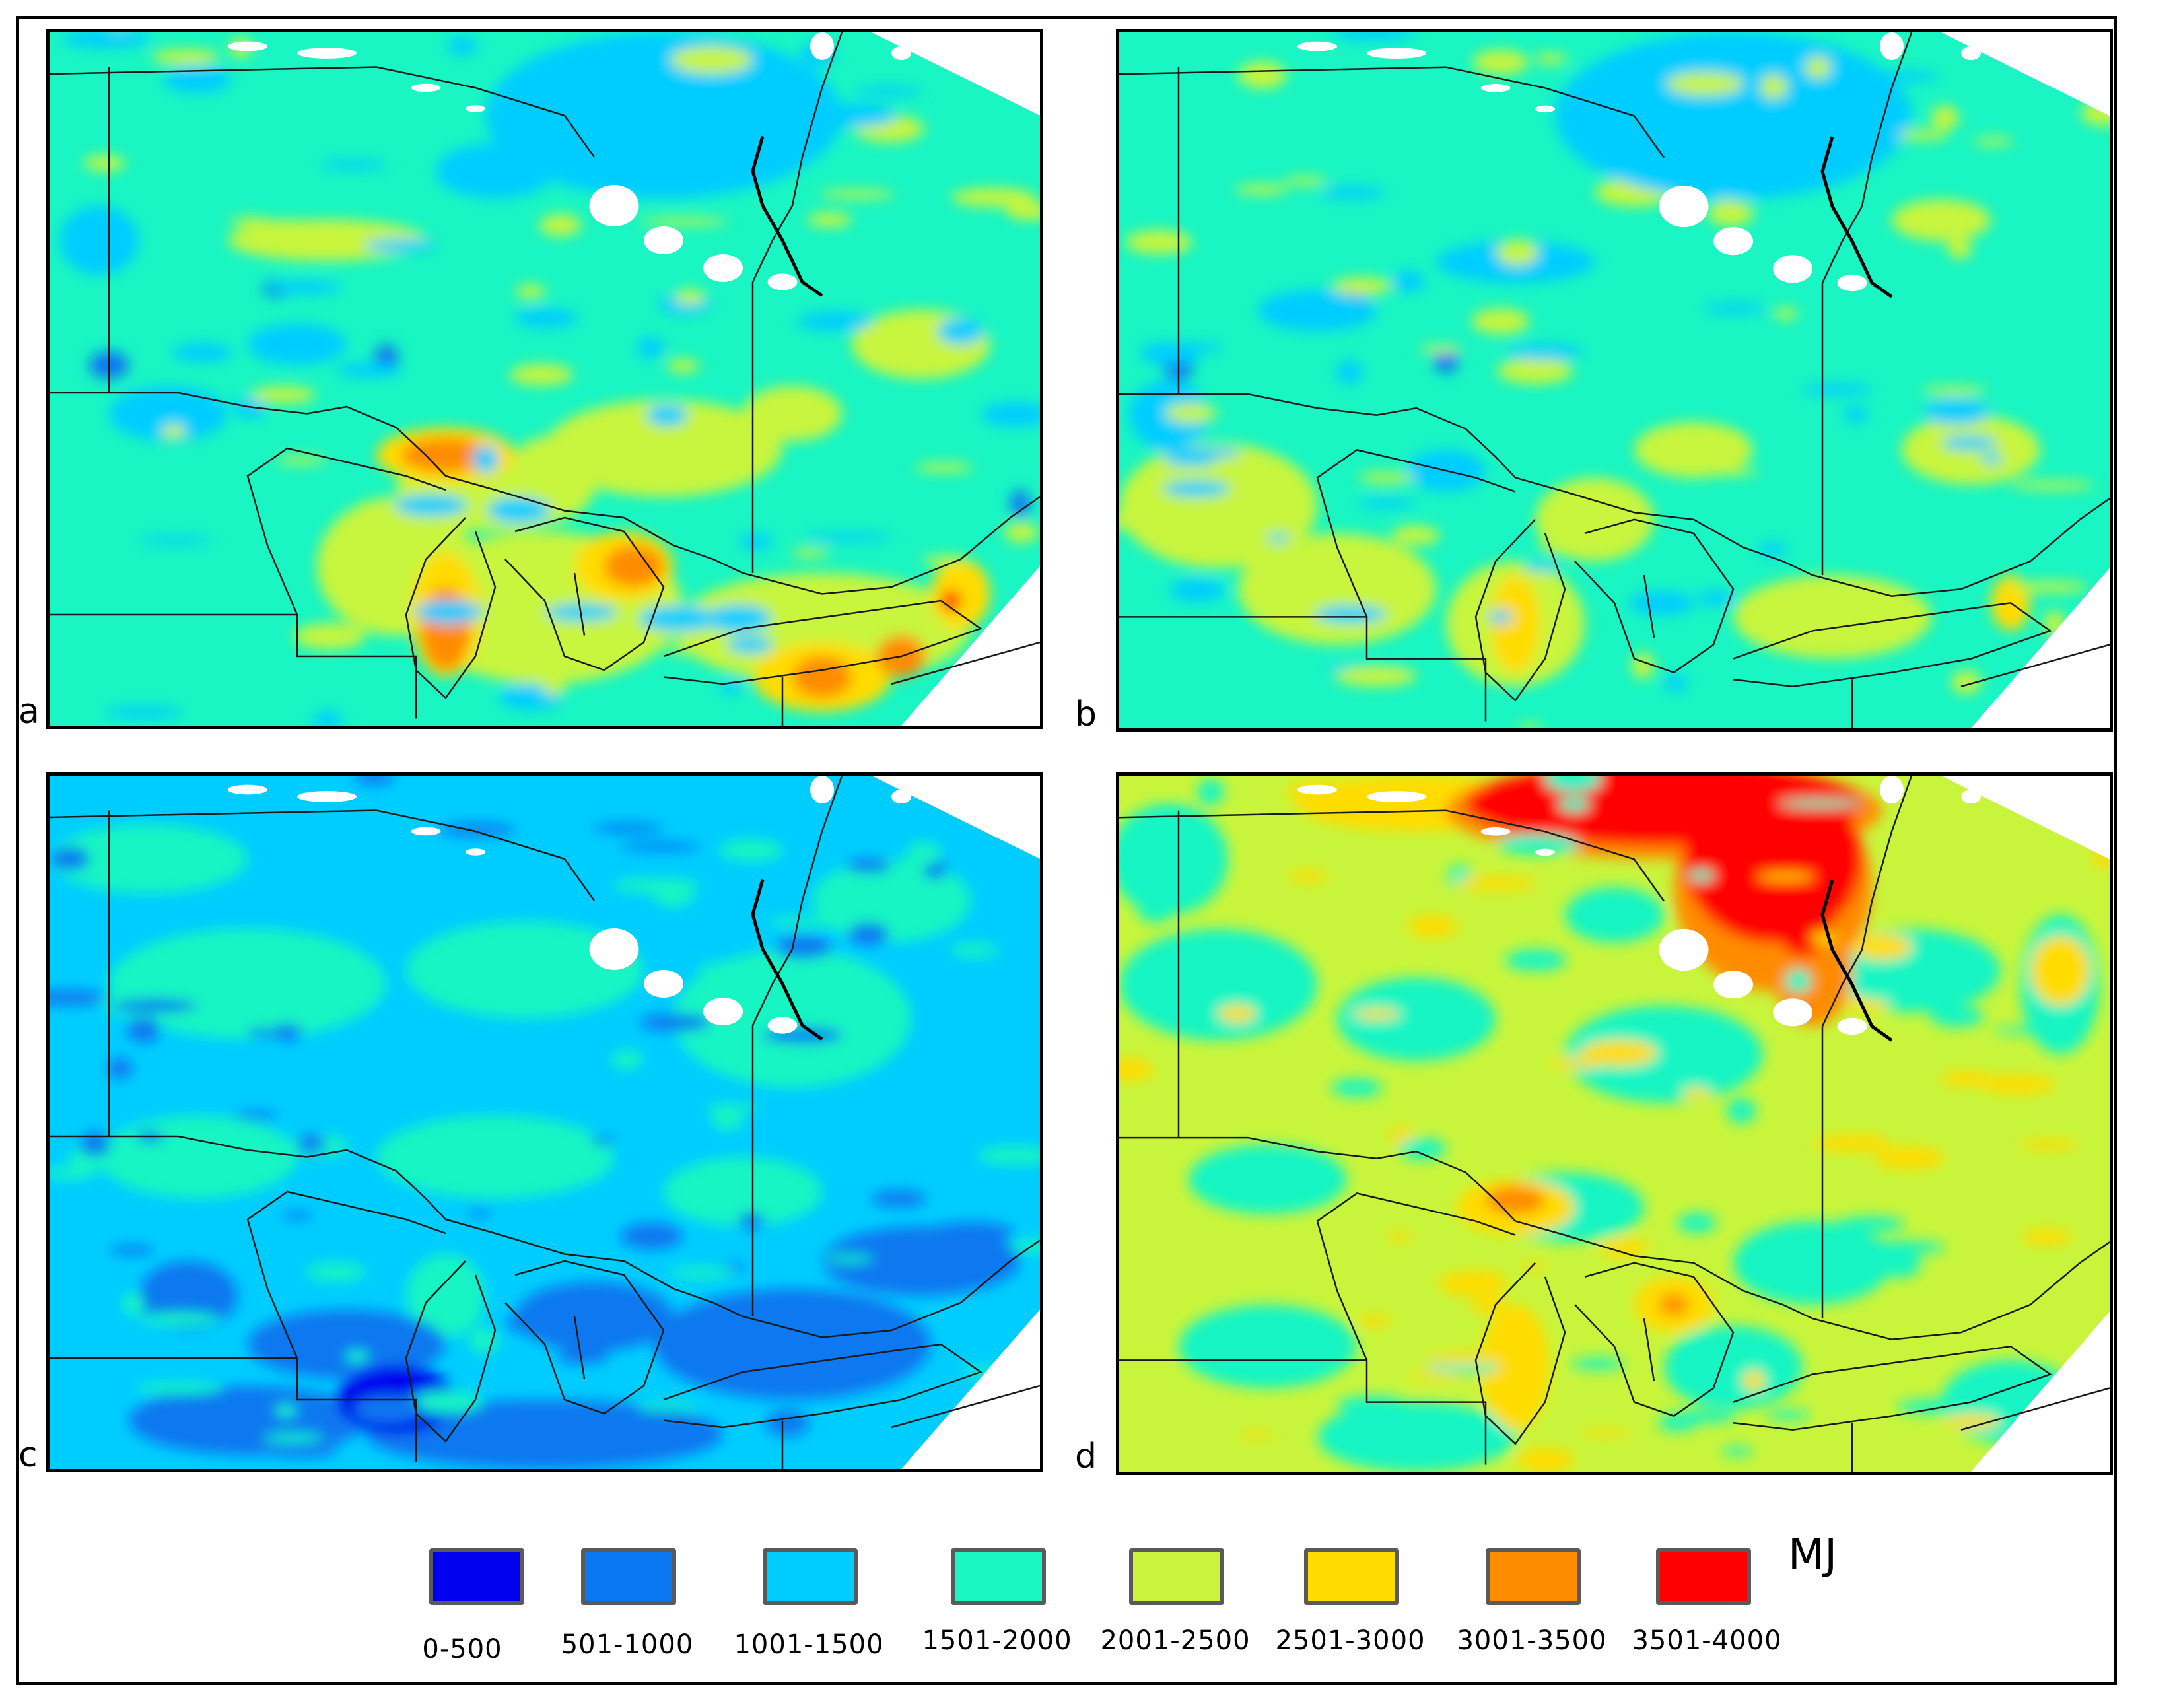 This screenshot has width=2173, height=1708. What do you see at coordinates (28, 1455) in the screenshot?
I see `panel-label-c: c` at bounding box center [28, 1455].